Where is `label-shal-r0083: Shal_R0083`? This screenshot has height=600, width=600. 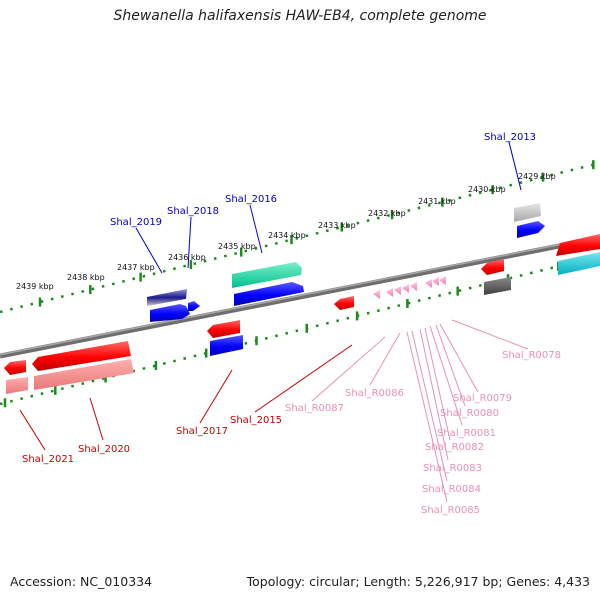 label-shal-r0083: Shal_R0083 is located at coordinates (452, 468).